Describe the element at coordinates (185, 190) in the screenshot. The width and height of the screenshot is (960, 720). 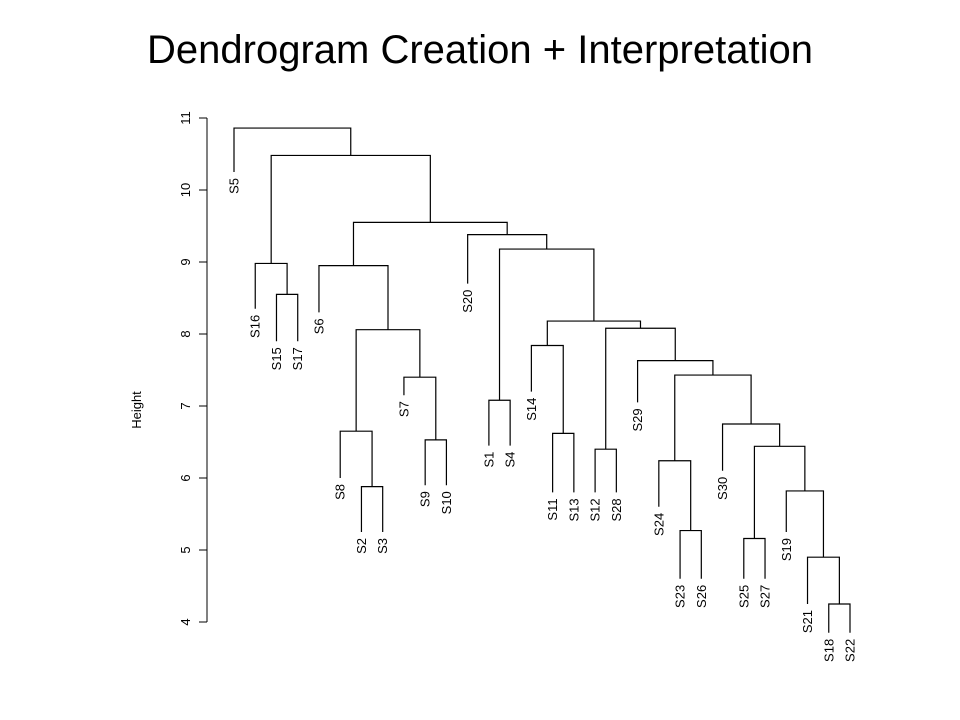
I see `y-tick-label: 10` at that location.